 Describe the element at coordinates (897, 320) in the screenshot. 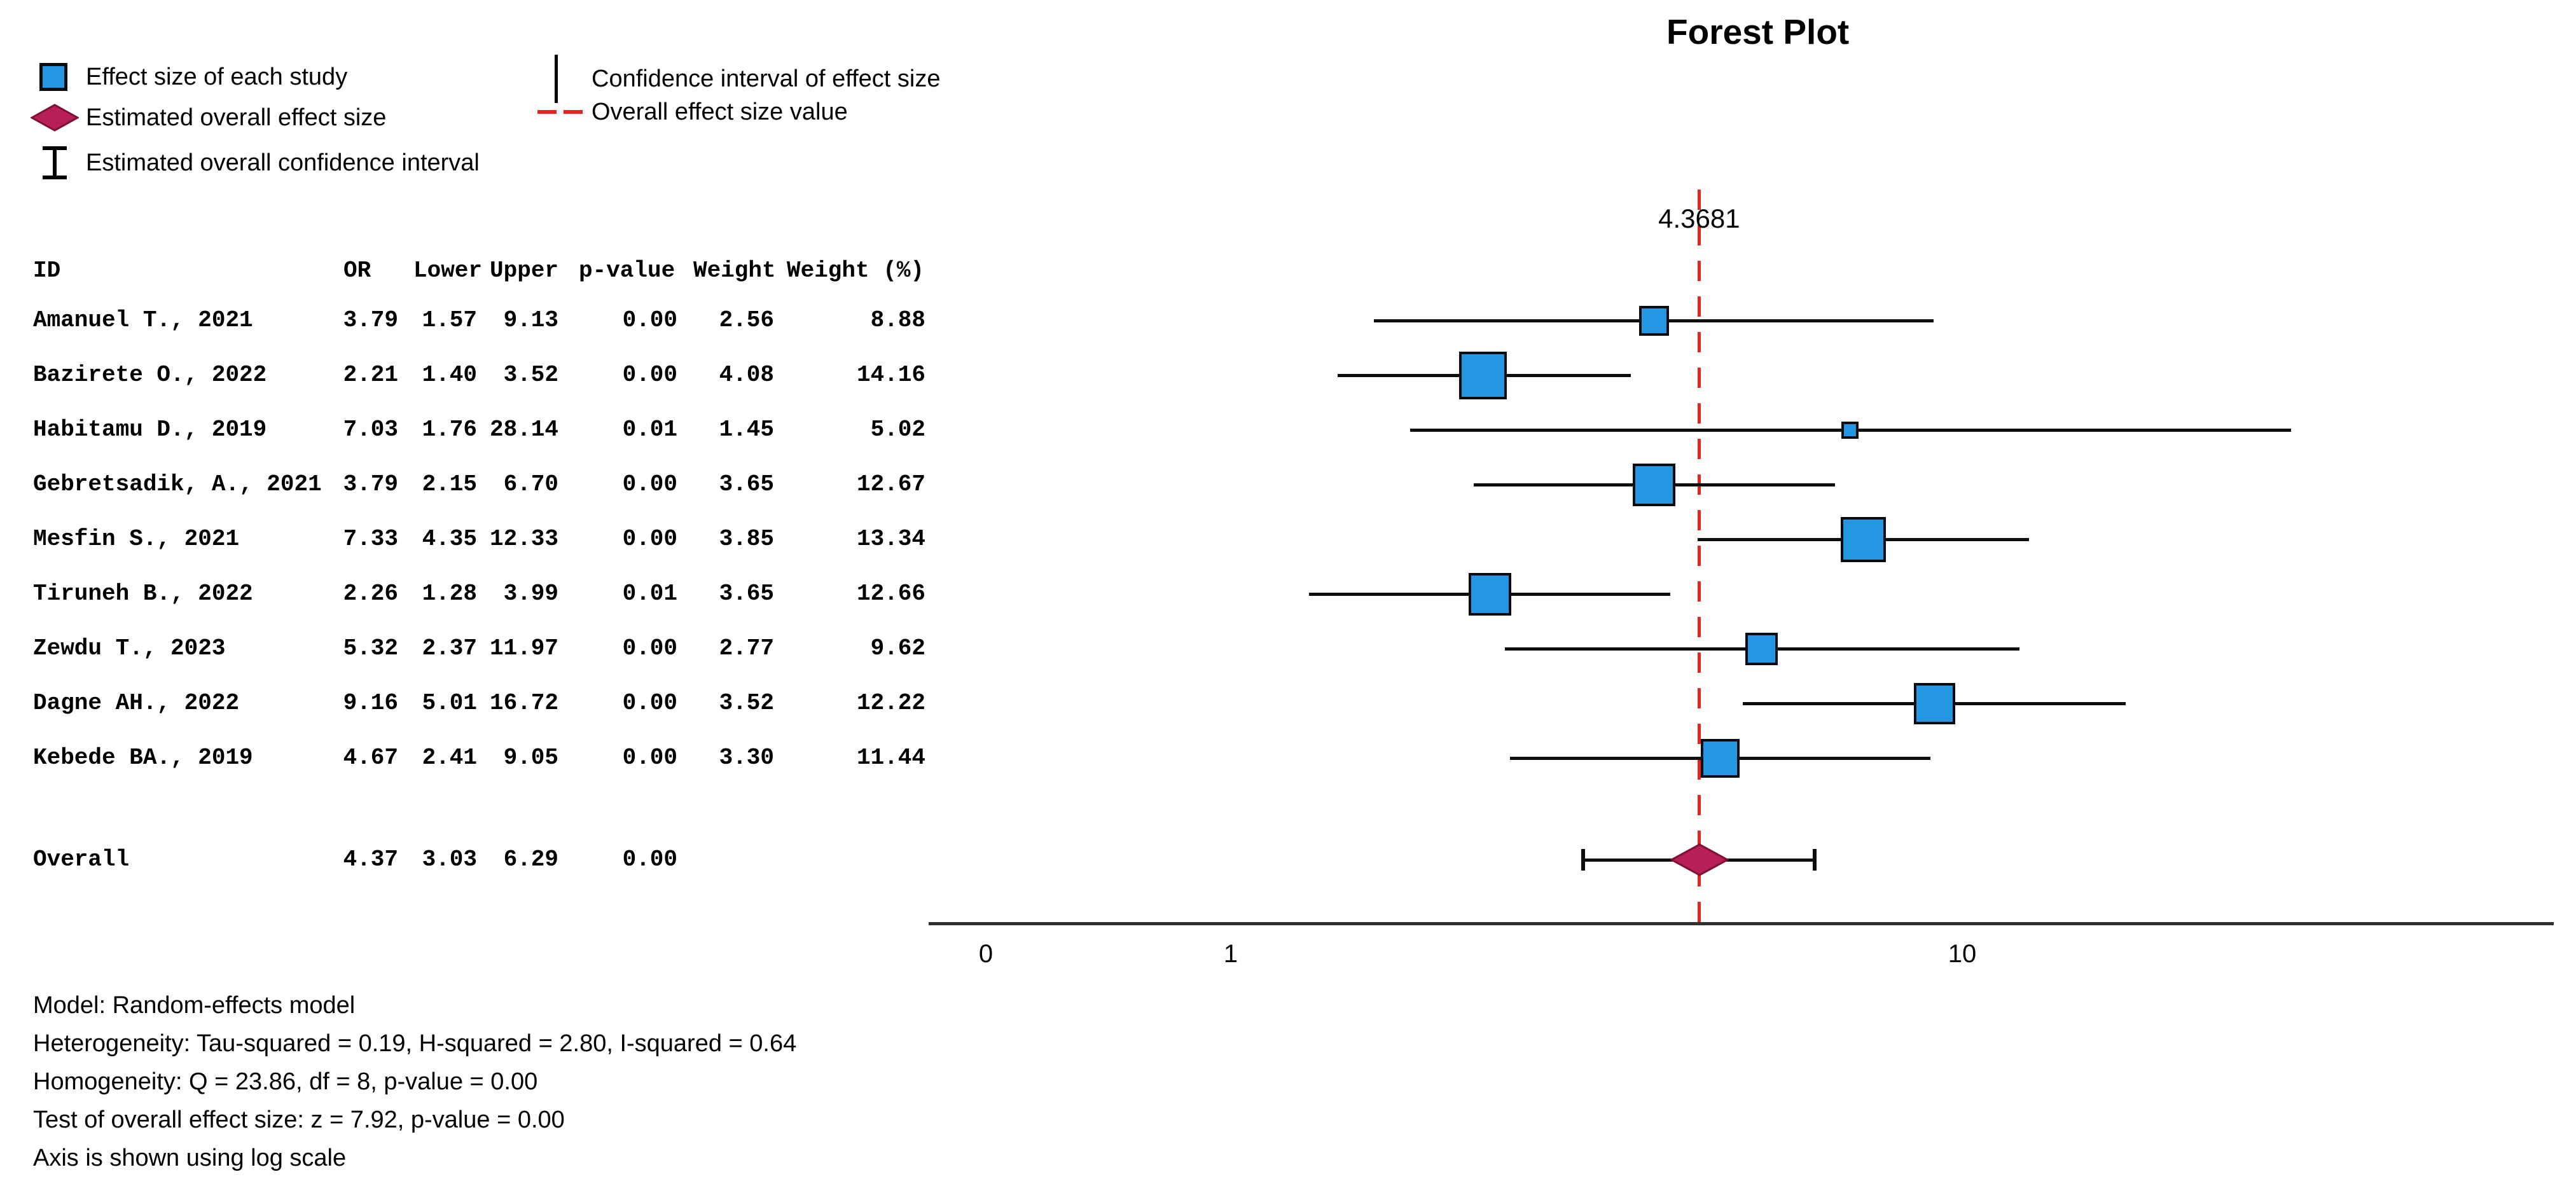

I see `table-row-0-cell-weight_pct: 8.88` at that location.